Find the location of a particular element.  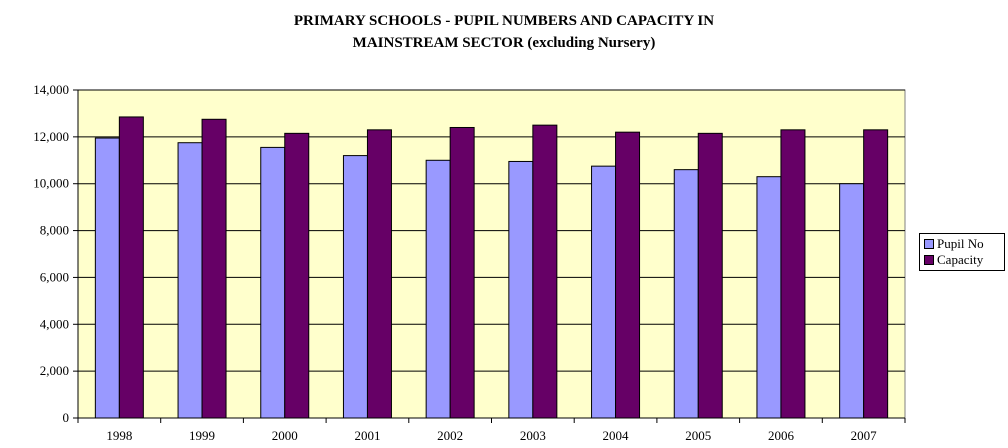

y-tick-label: 14,000 is located at coordinates (51, 89).